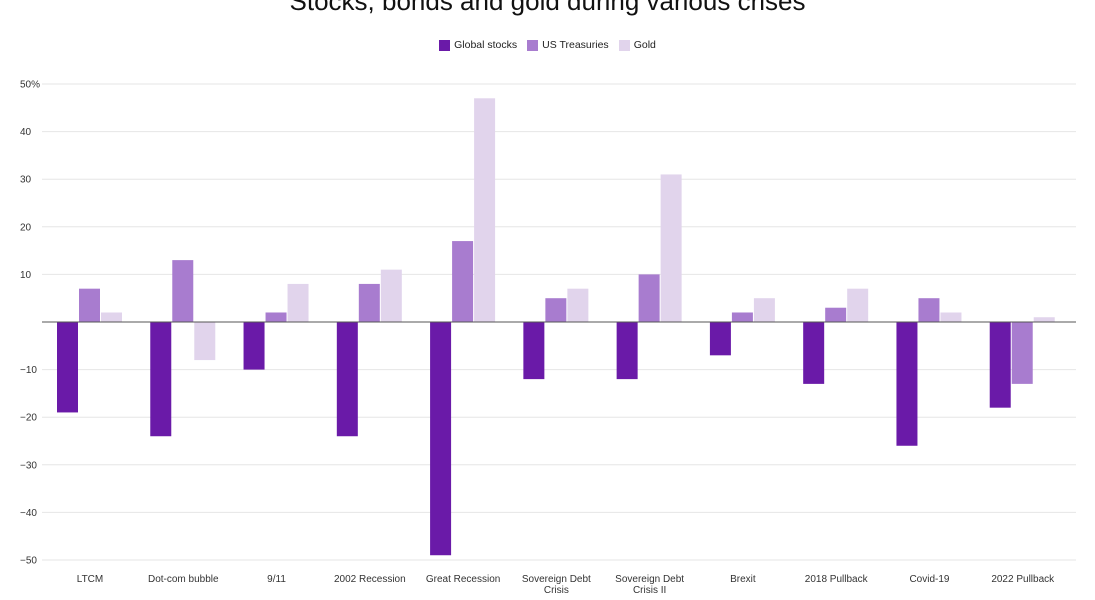 The image size is (1095, 600). Describe the element at coordinates (1023, 579) in the screenshot. I see `category-label: 2022 Pullback` at that location.